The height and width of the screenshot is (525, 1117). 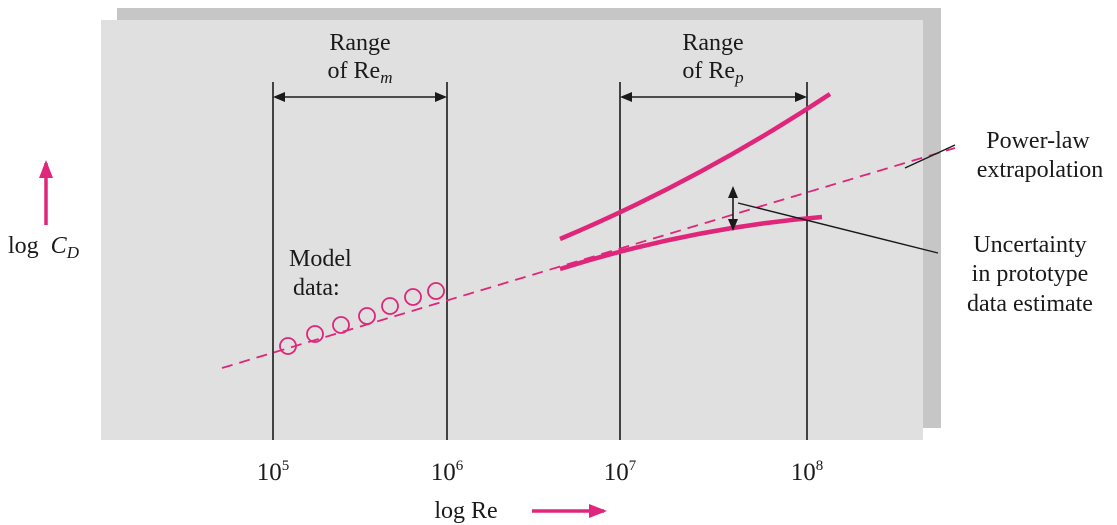 What do you see at coordinates (447, 472) in the screenshot?
I see `tick-label-1e6: 10⁶` at bounding box center [447, 472].